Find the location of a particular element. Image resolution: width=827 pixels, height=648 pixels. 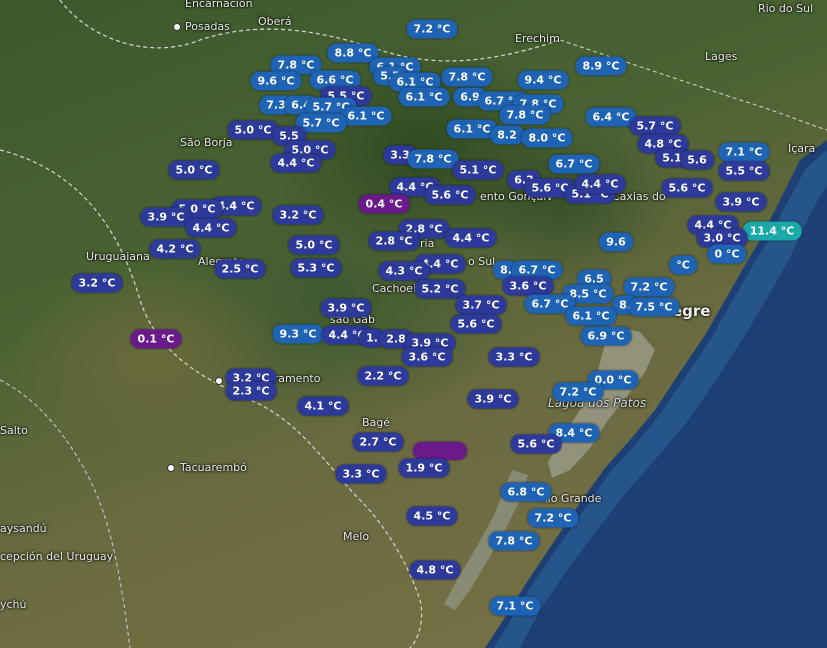

temperature-badge: 0.1 °C is located at coordinates (156, 339).